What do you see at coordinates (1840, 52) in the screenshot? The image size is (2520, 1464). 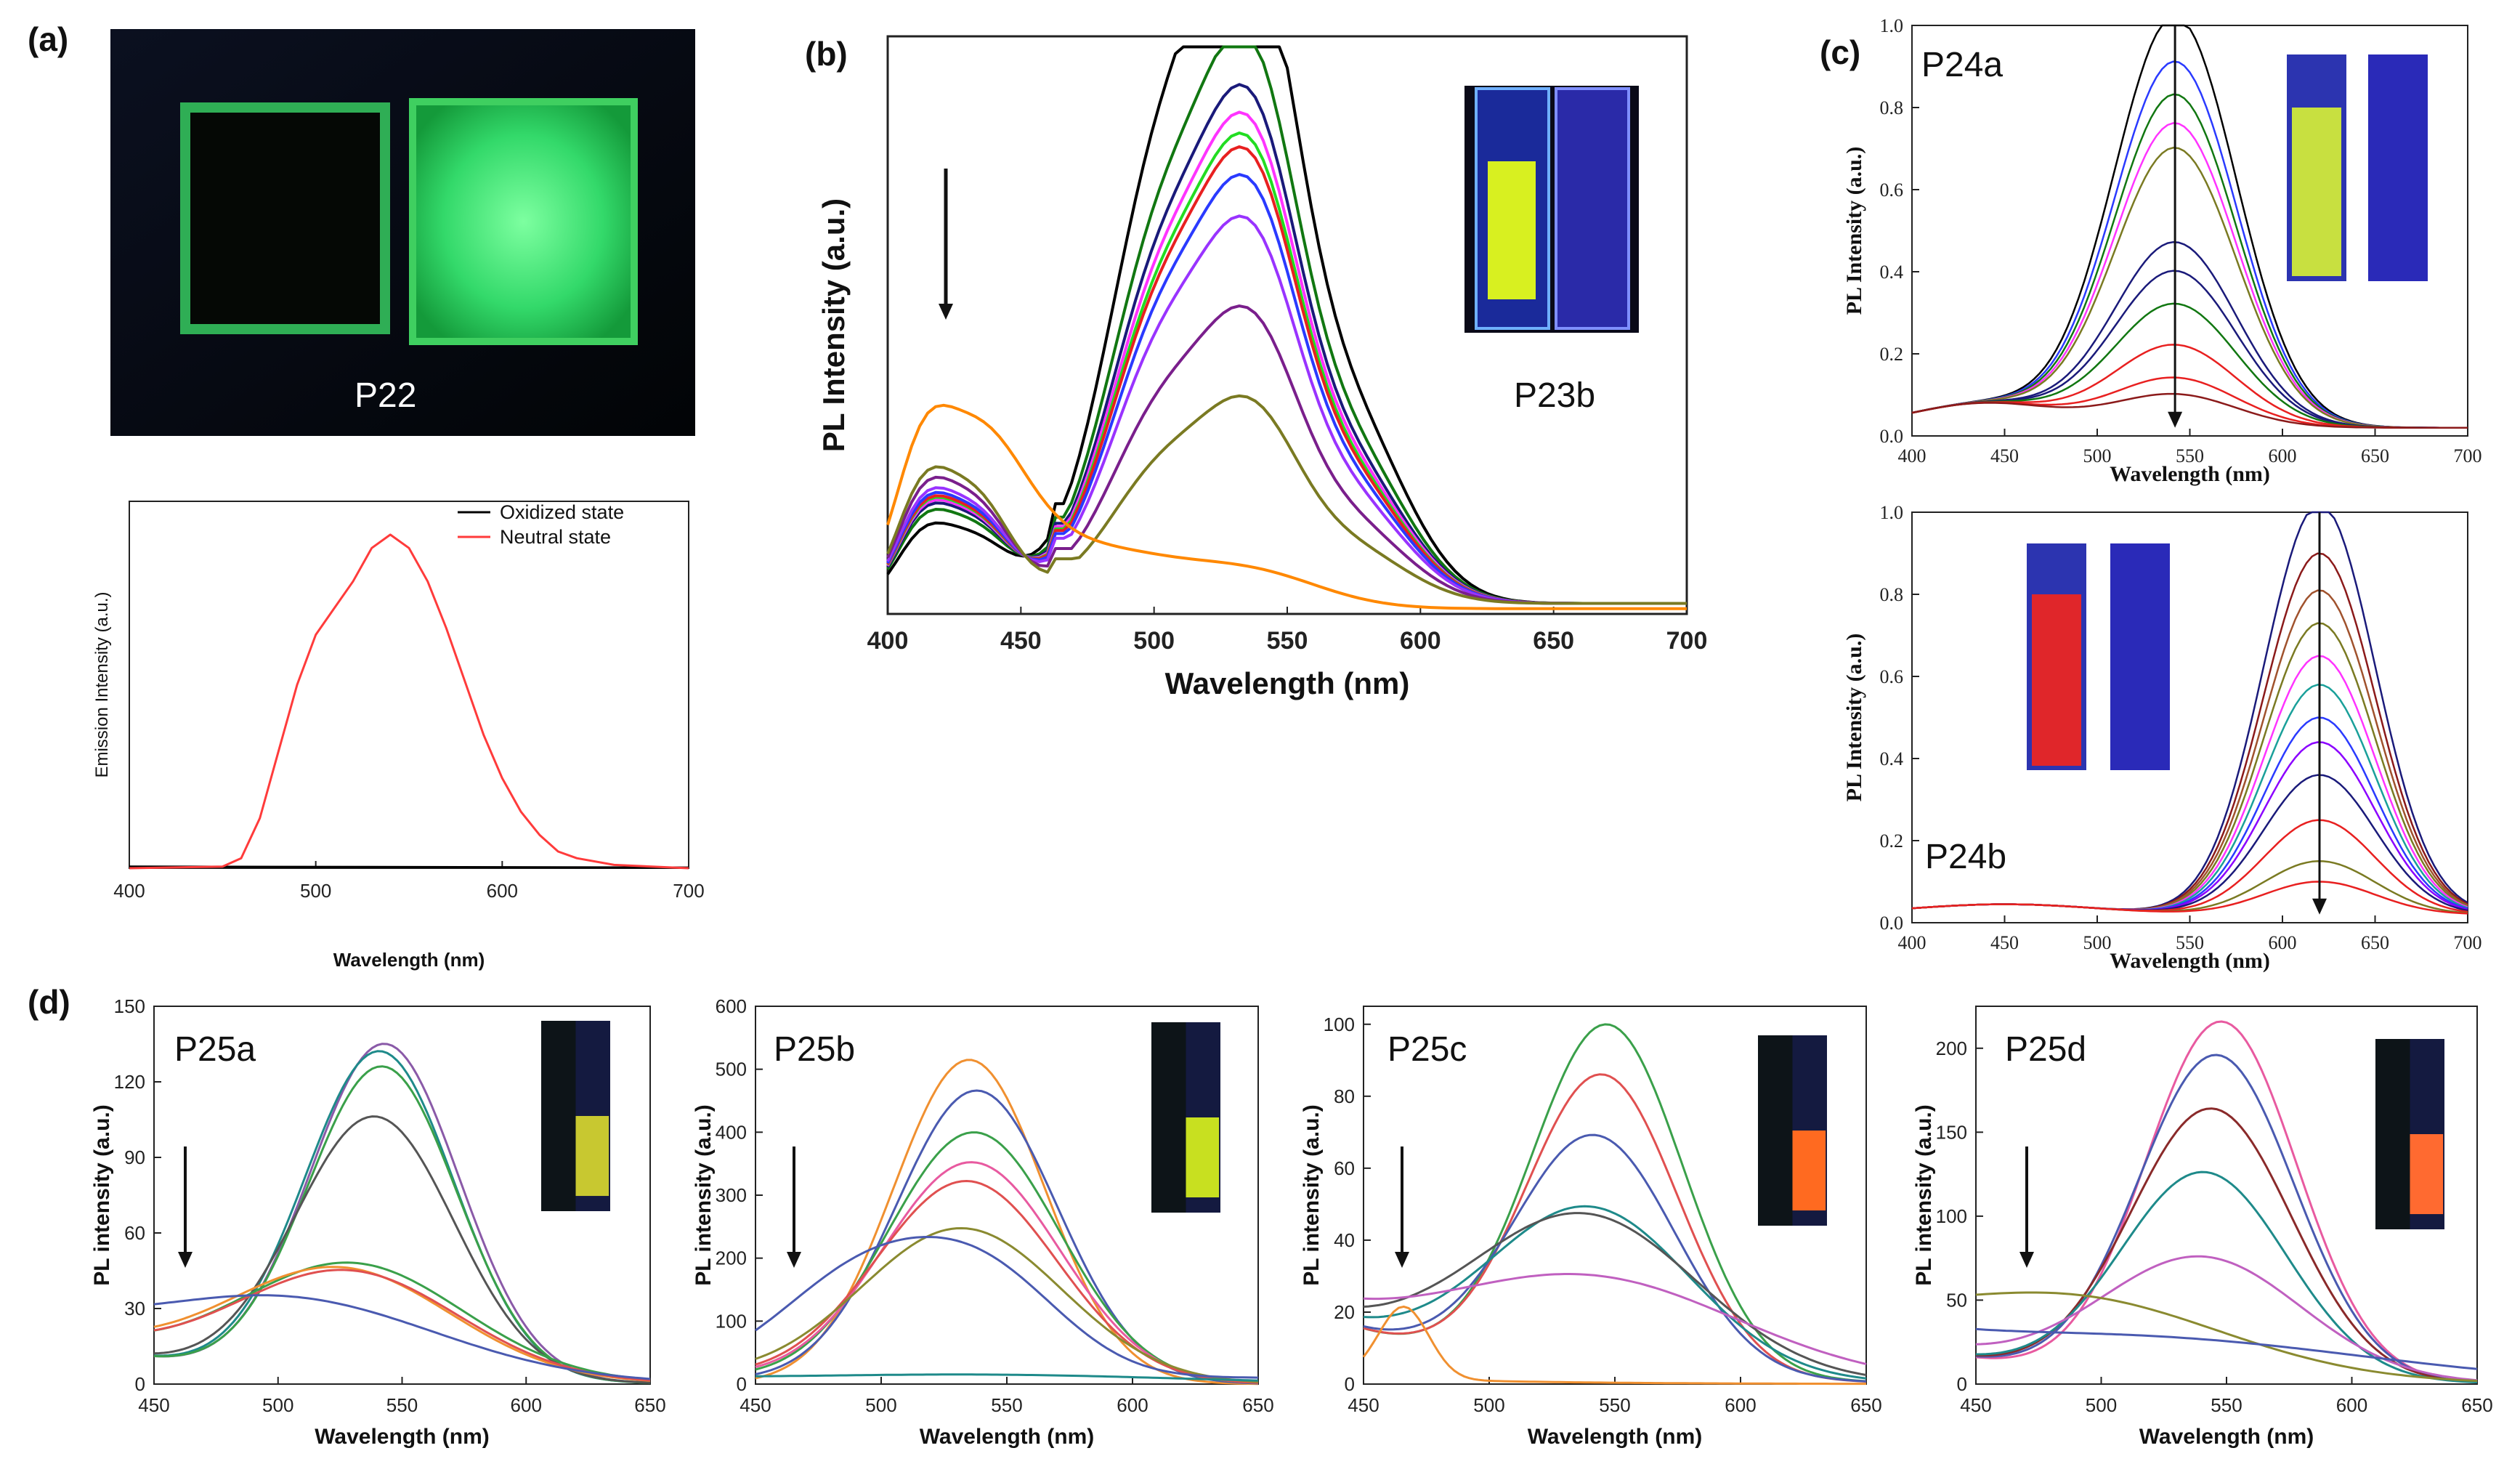 I see `panel-label-c: (c)` at bounding box center [1840, 52].